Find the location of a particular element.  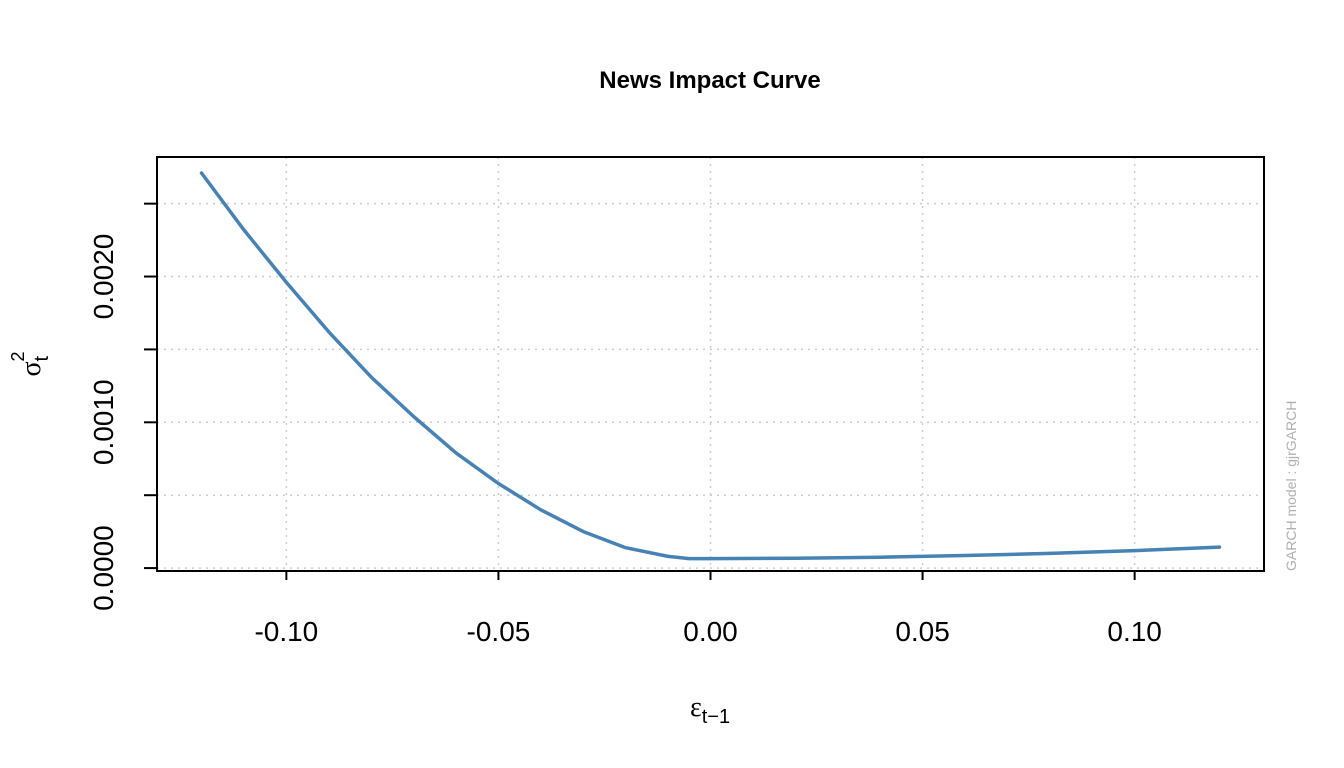

model-side-note: GARCH model : gjrGARCH is located at coordinates (1291, 486).